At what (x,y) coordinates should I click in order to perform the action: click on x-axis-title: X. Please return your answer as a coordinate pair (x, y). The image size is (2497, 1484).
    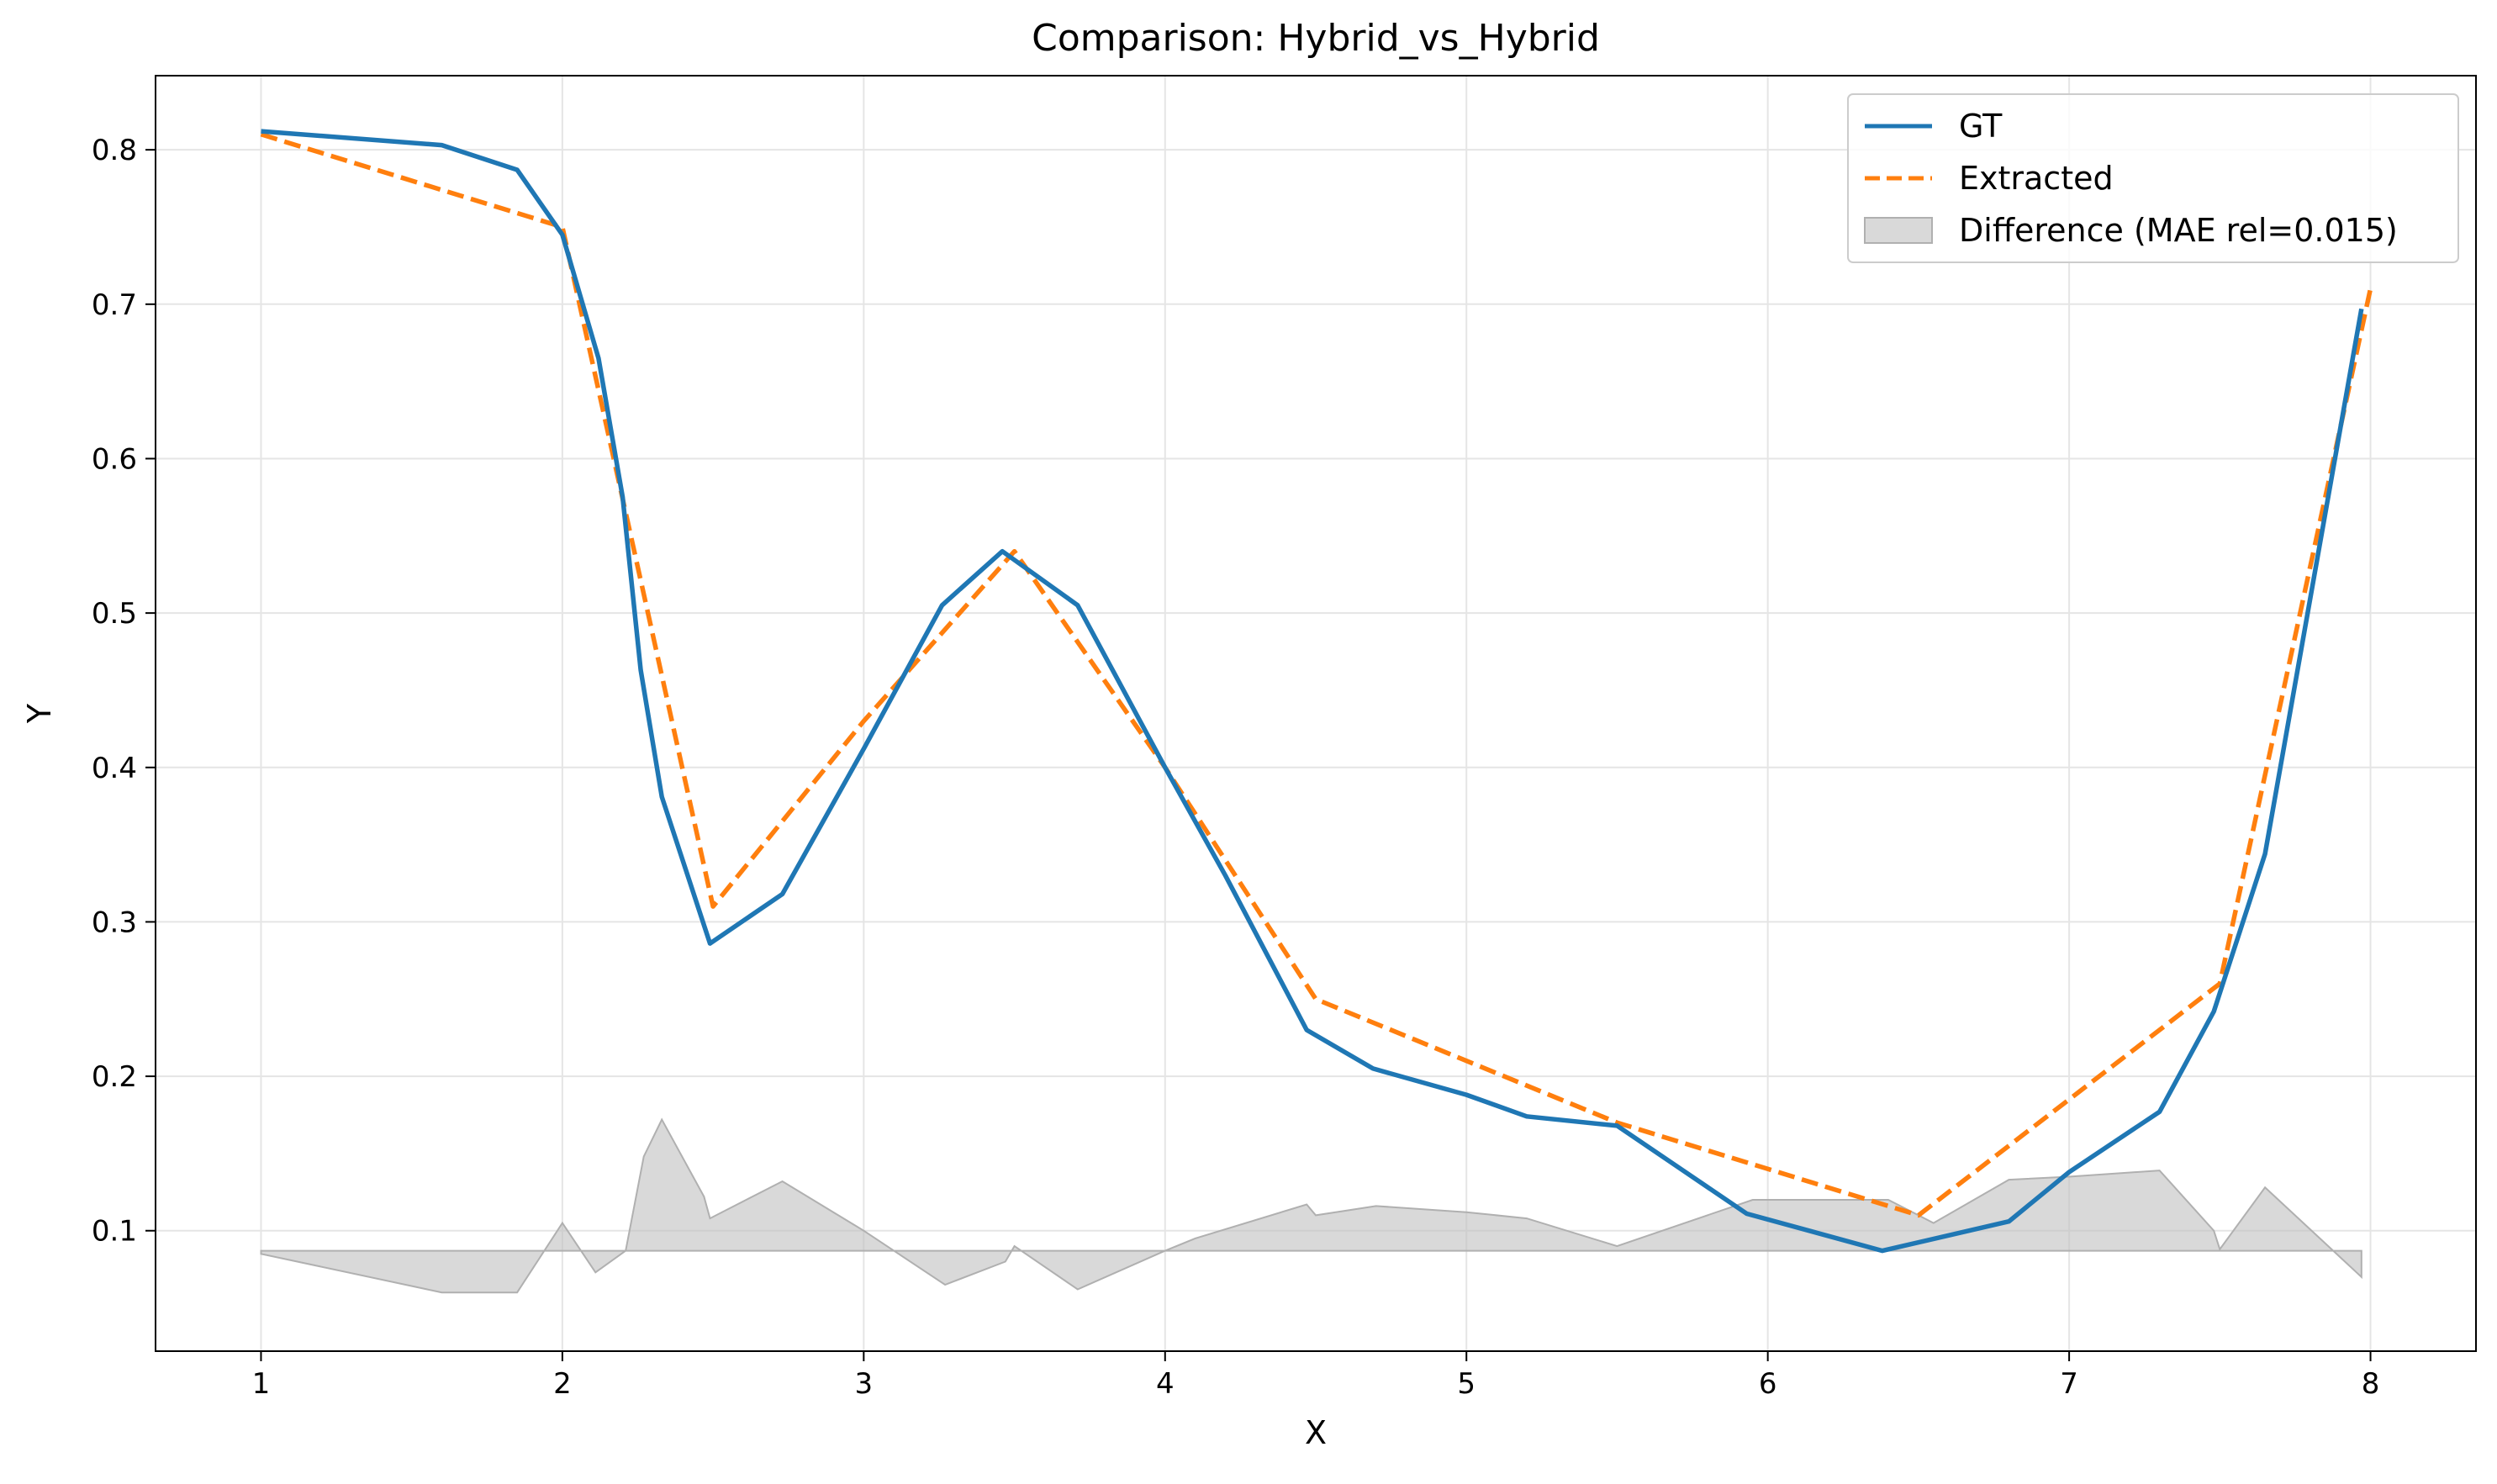
    Looking at the image, I should click on (1316, 1432).